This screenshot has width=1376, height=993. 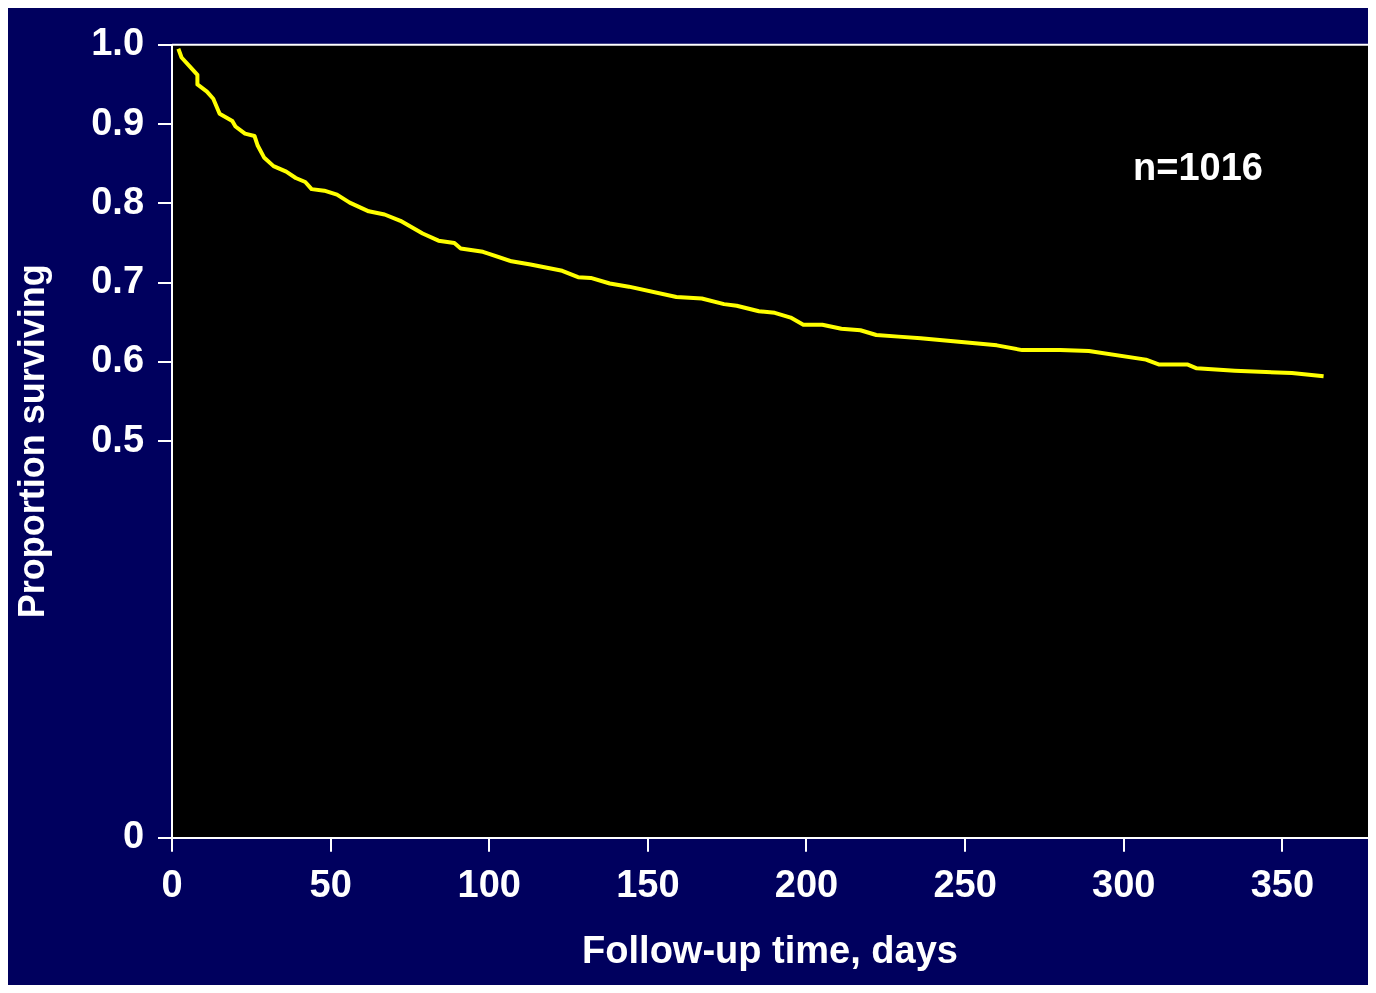 I want to click on y-tick-label: 0.6, so click(x=118, y=359).